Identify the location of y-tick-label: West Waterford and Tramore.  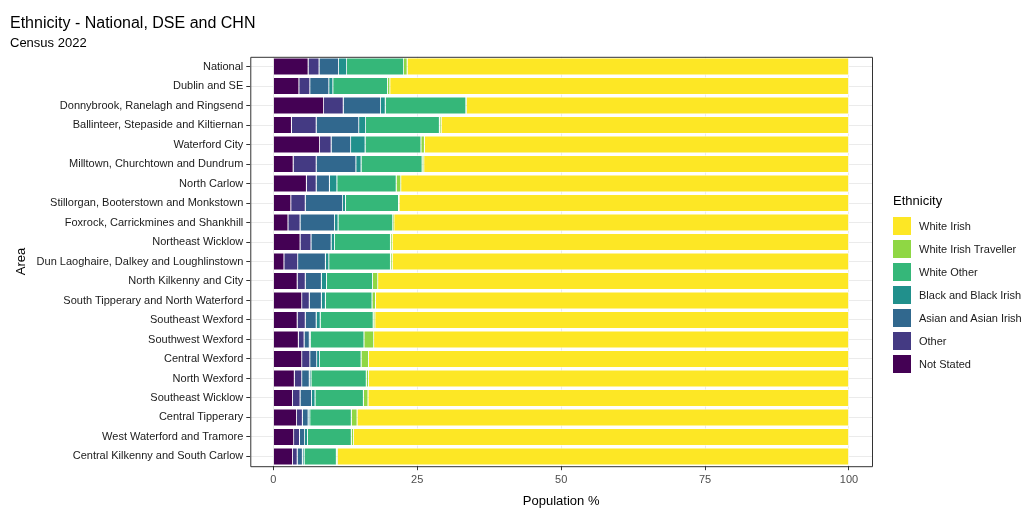
(173, 435).